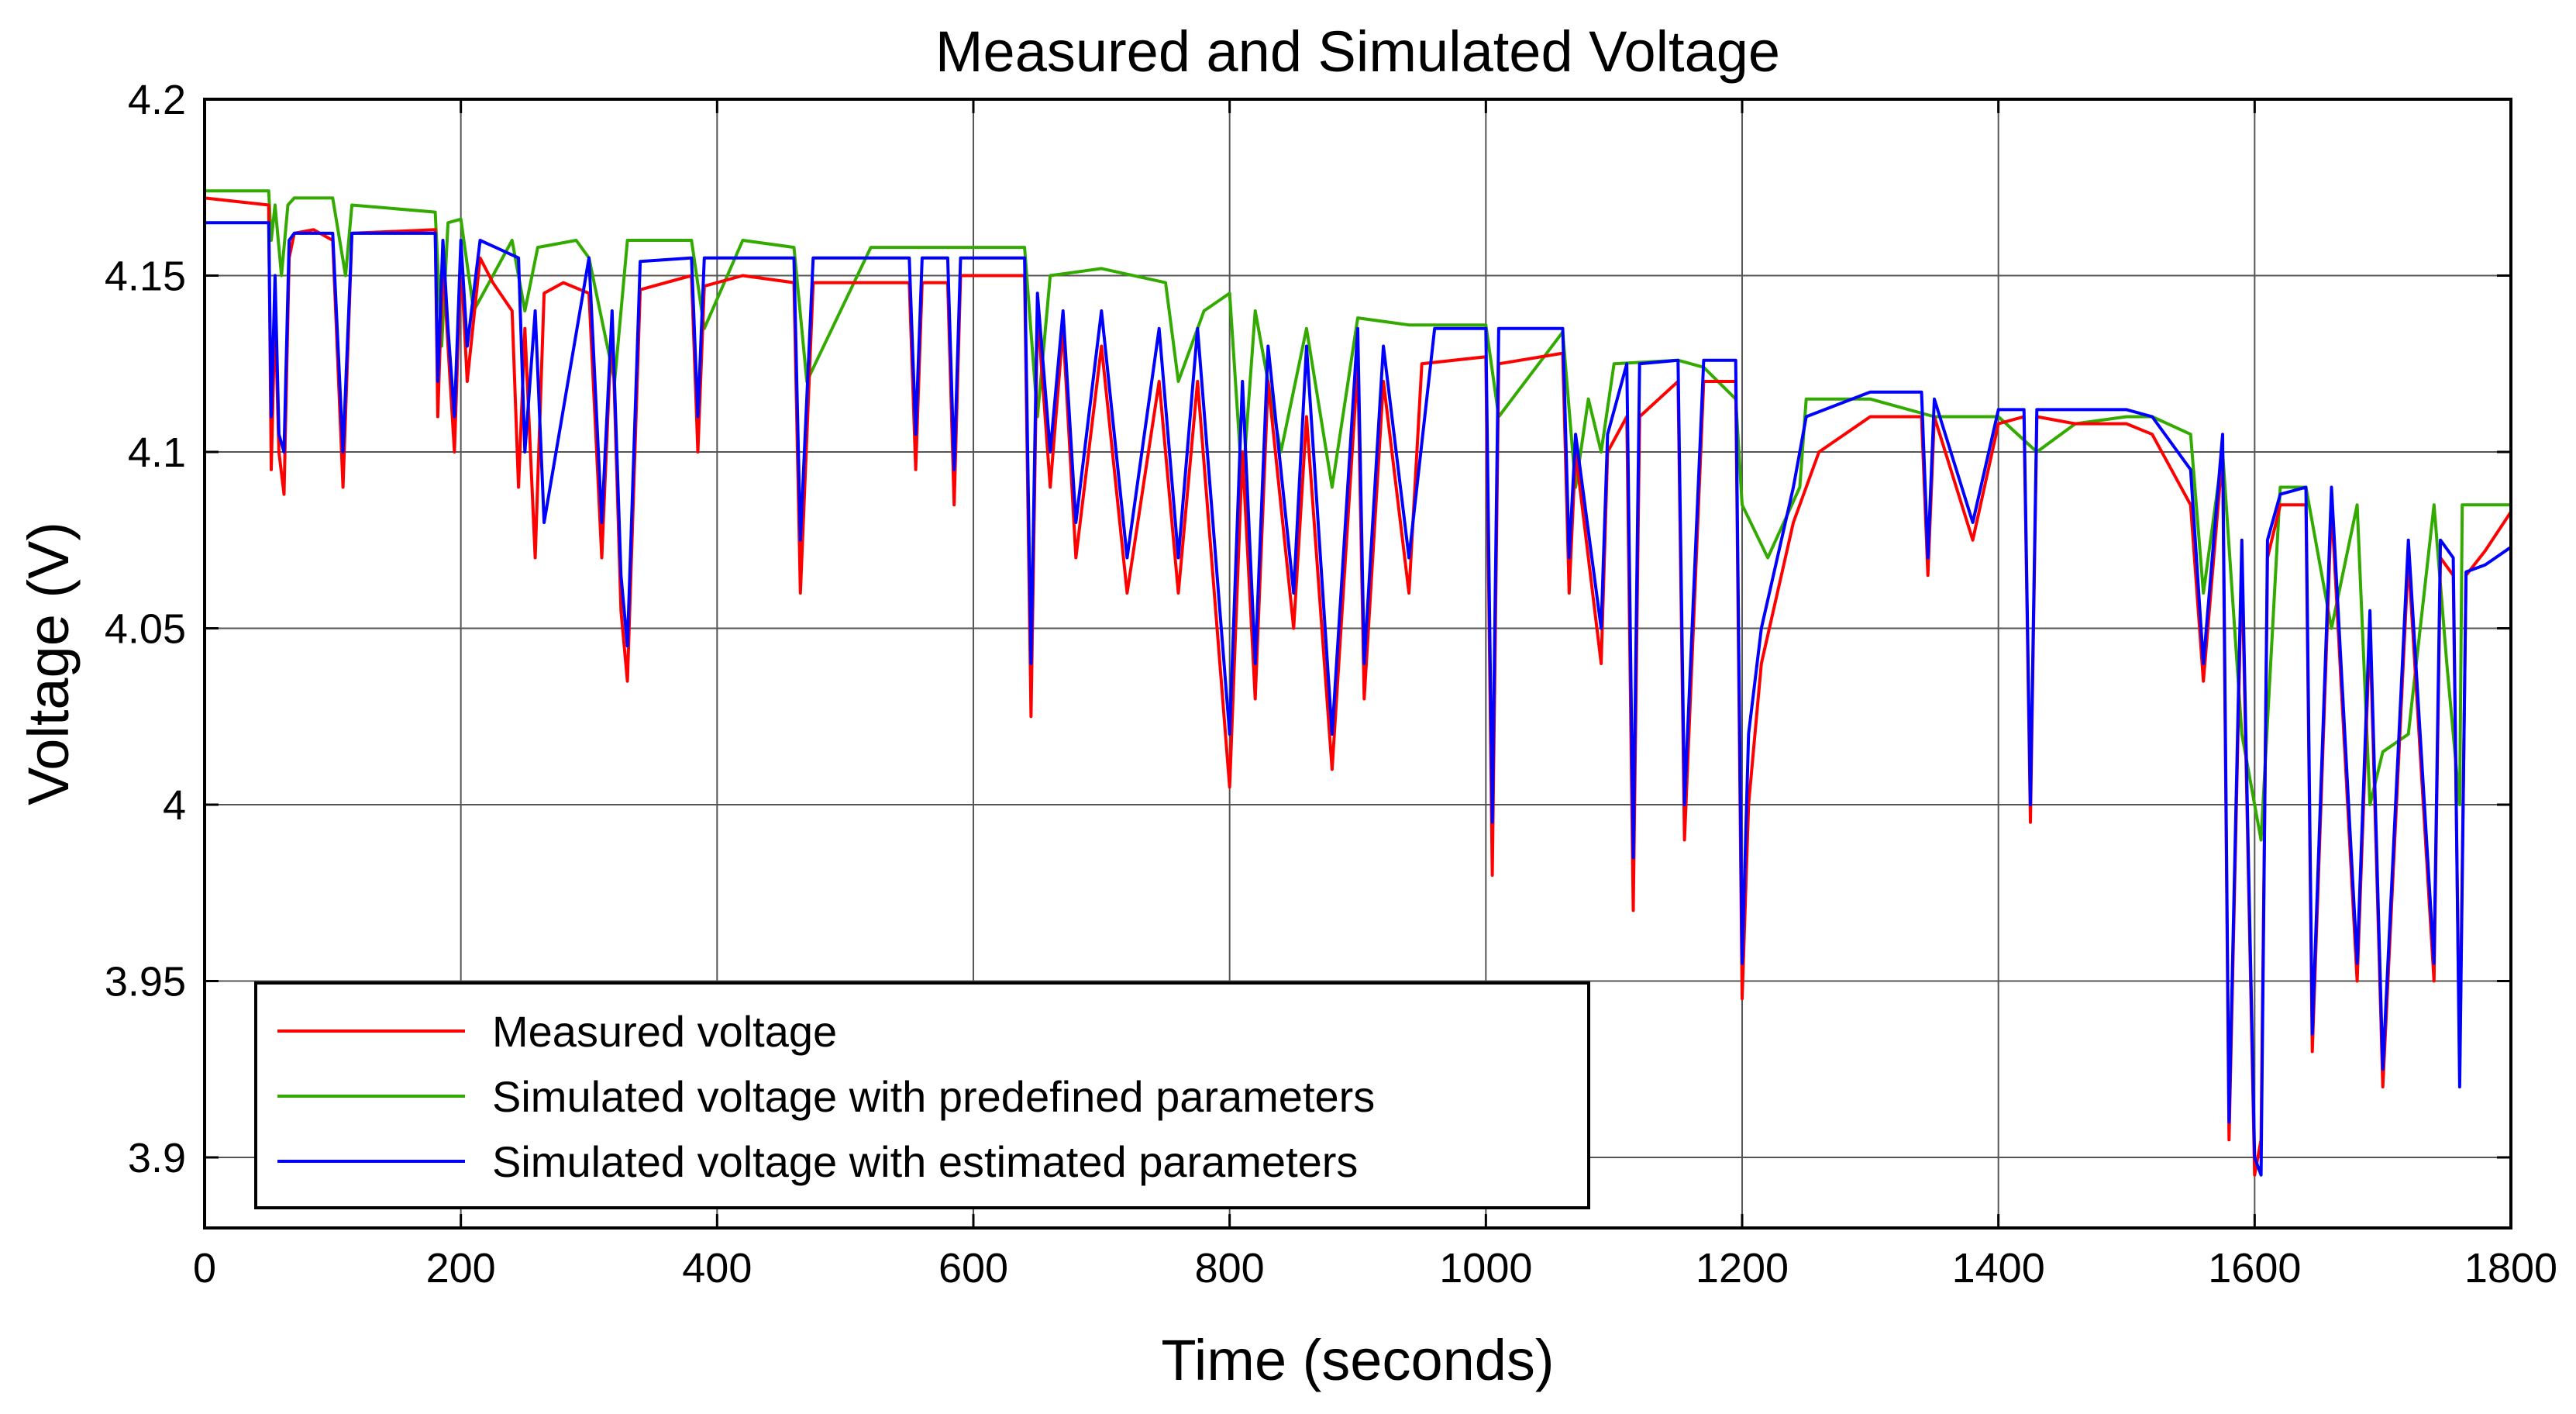 The image size is (2576, 1414). What do you see at coordinates (174, 805) in the screenshot?
I see `y-tick-label: 4` at bounding box center [174, 805].